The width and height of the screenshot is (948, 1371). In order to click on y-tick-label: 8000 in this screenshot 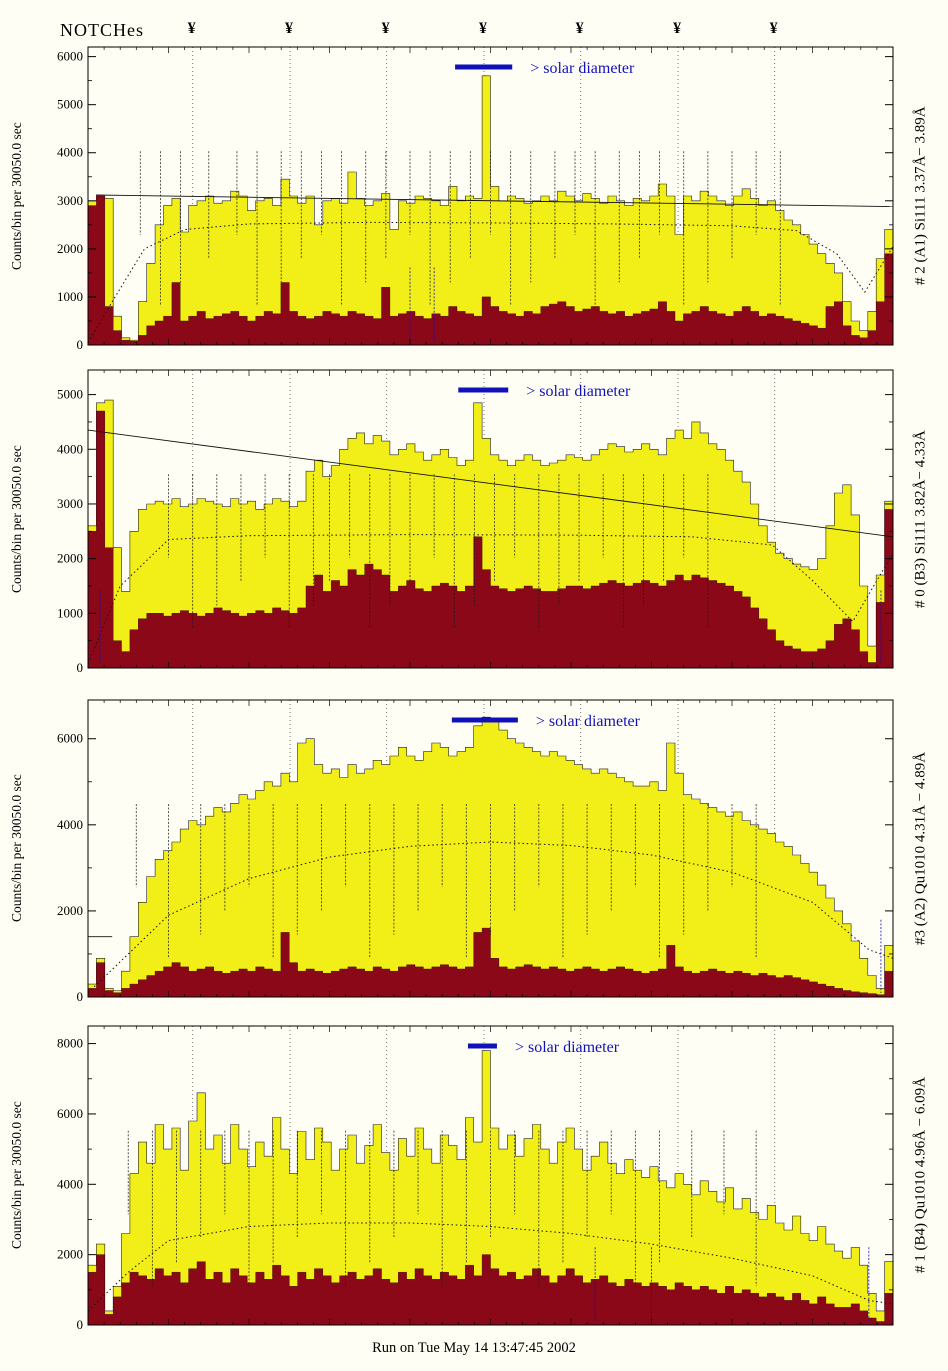, I will do `click(70, 1043)`.